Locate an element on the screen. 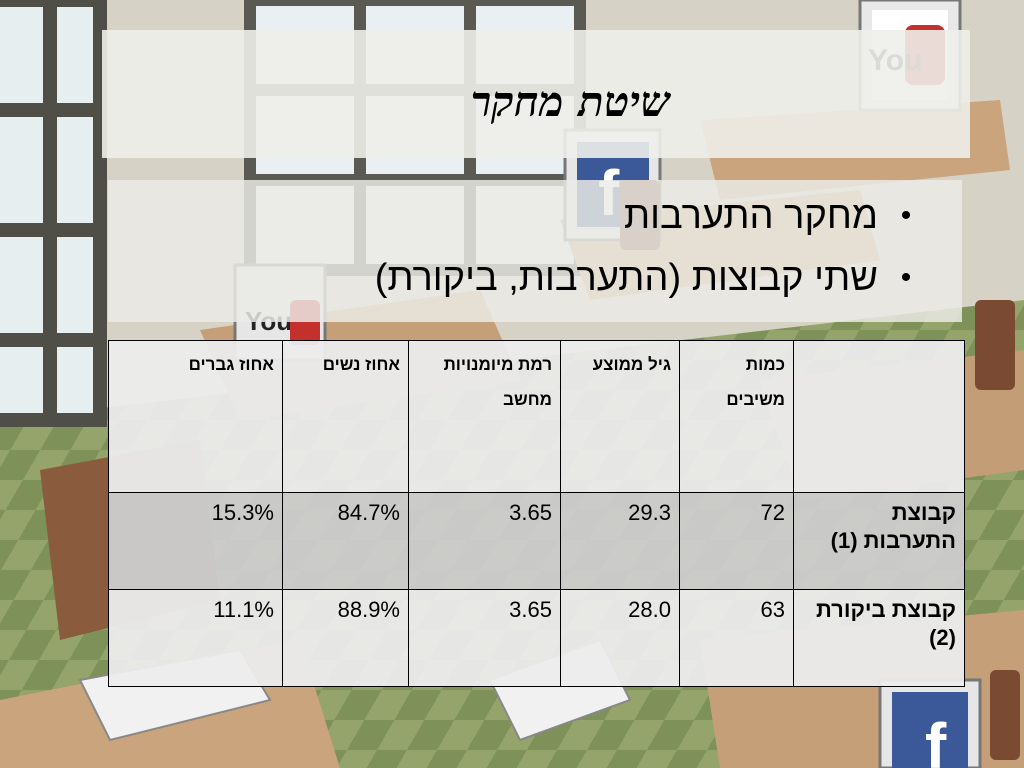 This screenshot has height=768, width=1024. cell-men-pct: 11.1% is located at coordinates (195, 638).